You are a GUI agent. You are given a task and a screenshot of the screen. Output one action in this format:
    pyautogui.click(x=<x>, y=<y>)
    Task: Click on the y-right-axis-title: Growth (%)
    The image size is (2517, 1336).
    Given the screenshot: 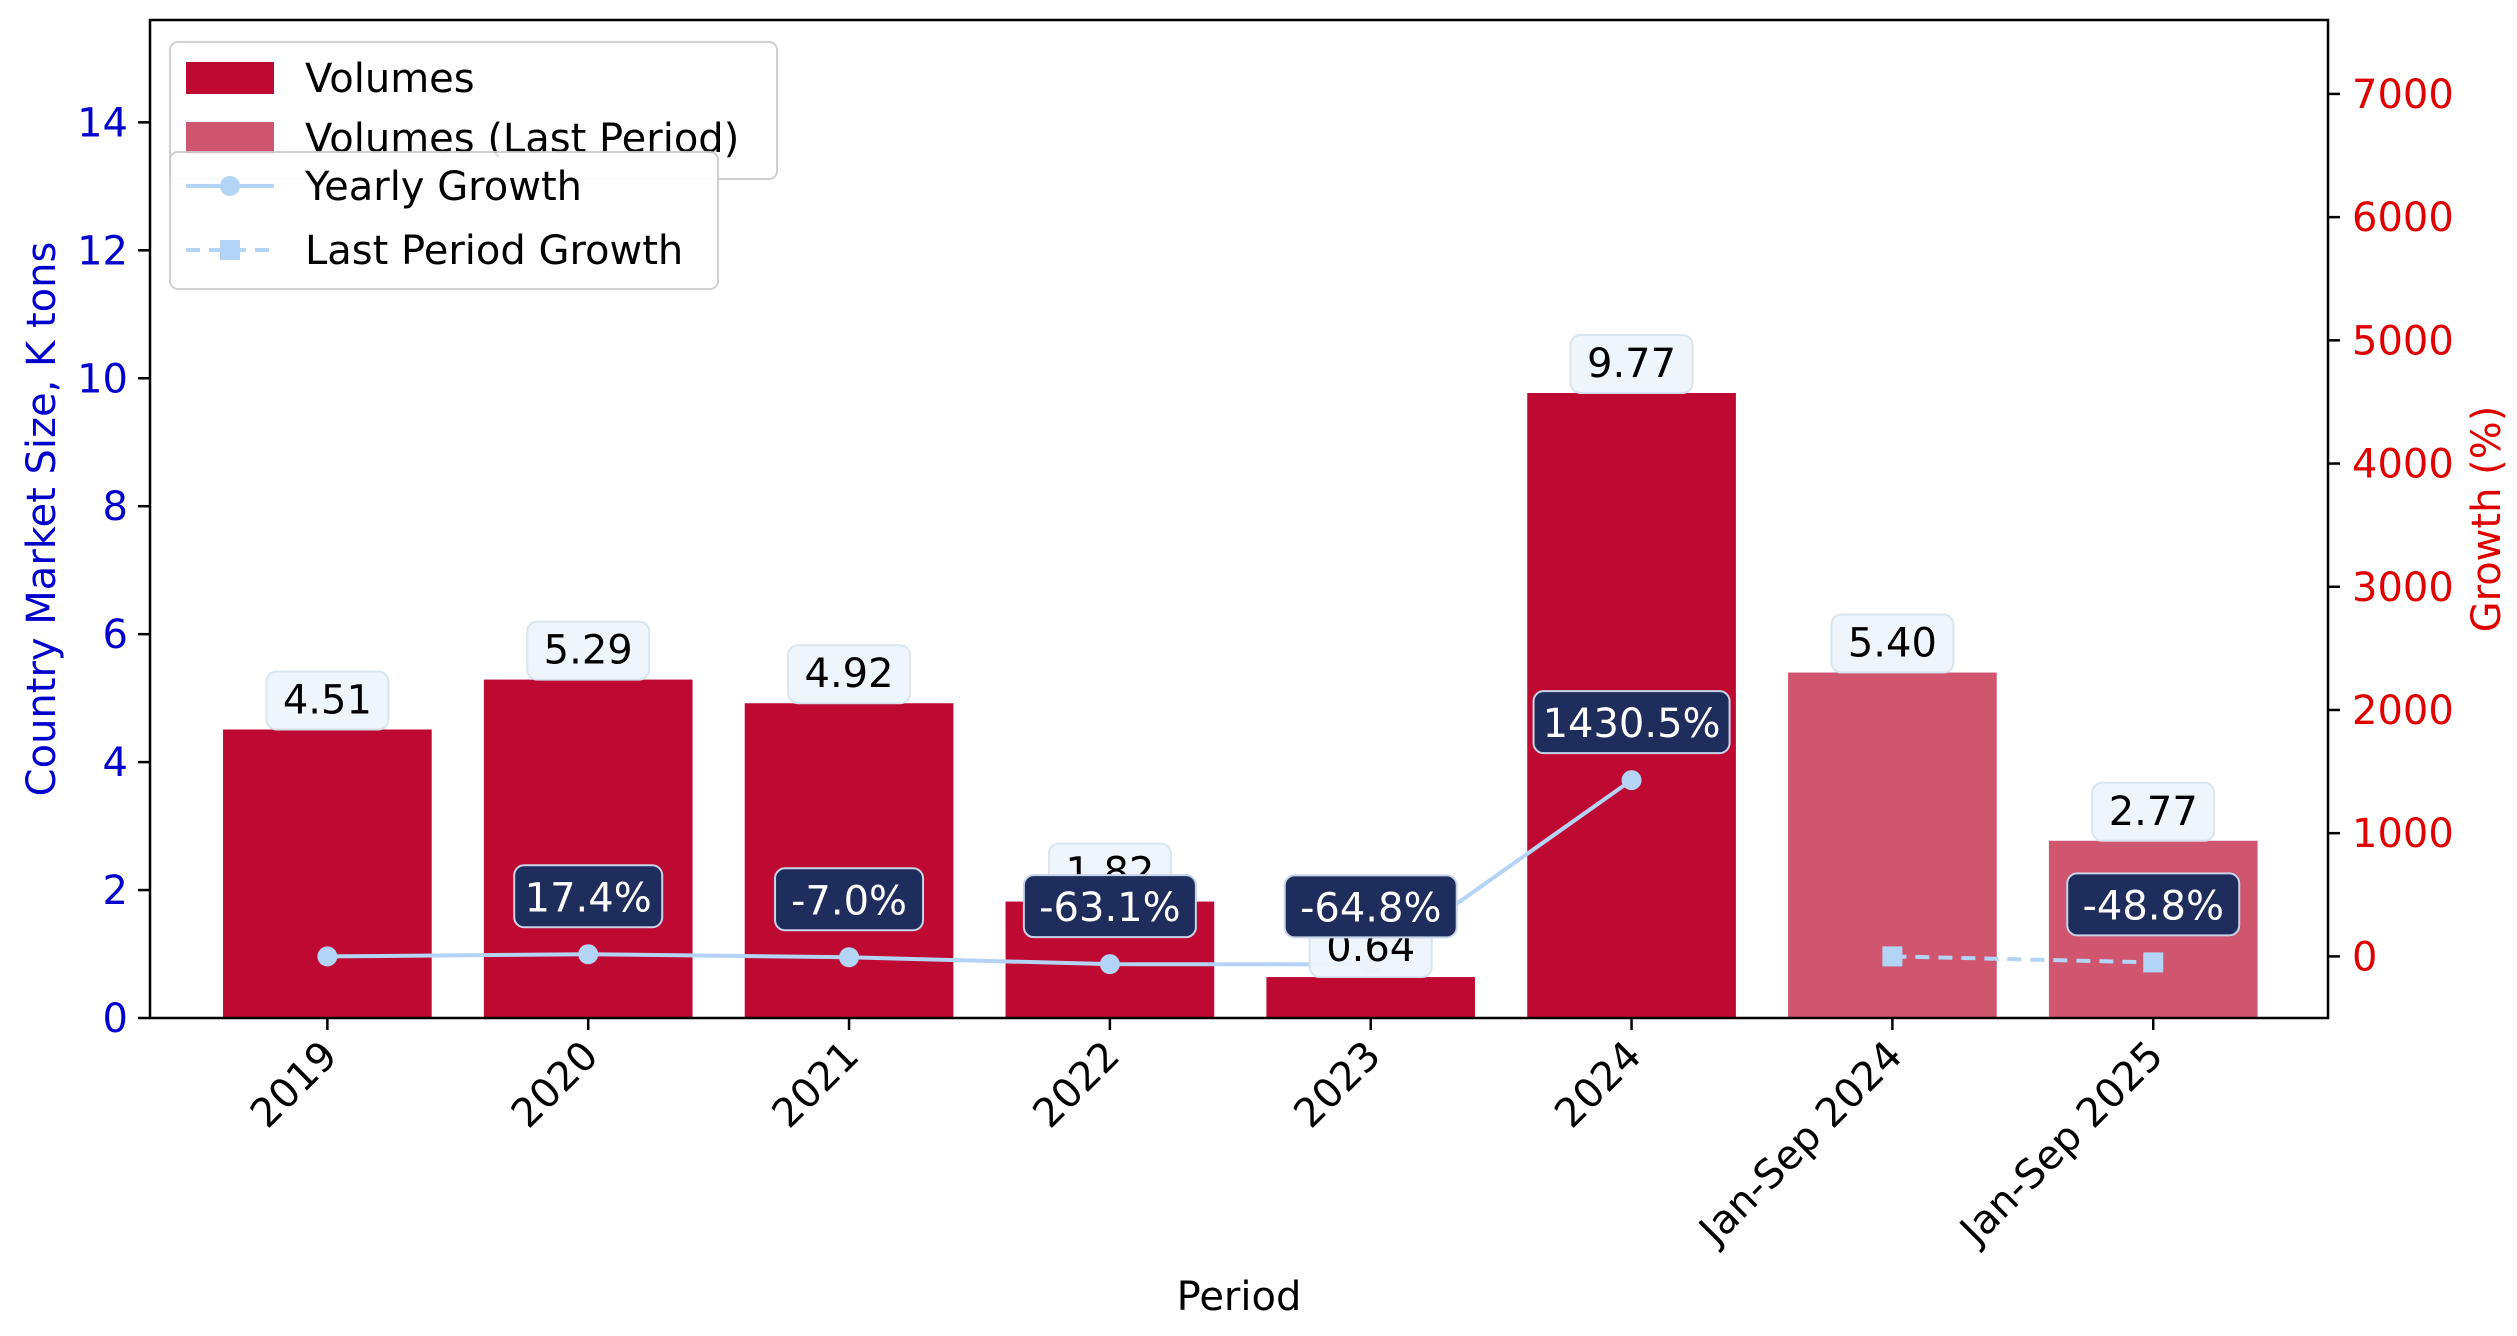 What is the action you would take?
    pyautogui.click(x=2487, y=519)
    